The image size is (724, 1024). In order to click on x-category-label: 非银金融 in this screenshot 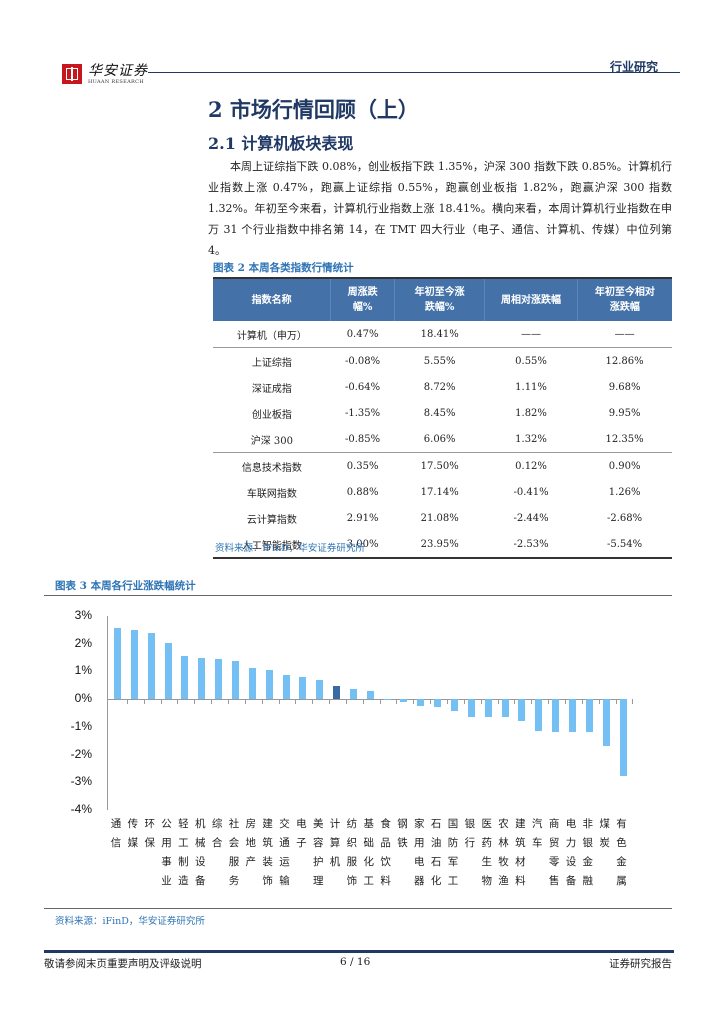, I will do `click(588, 852)`.